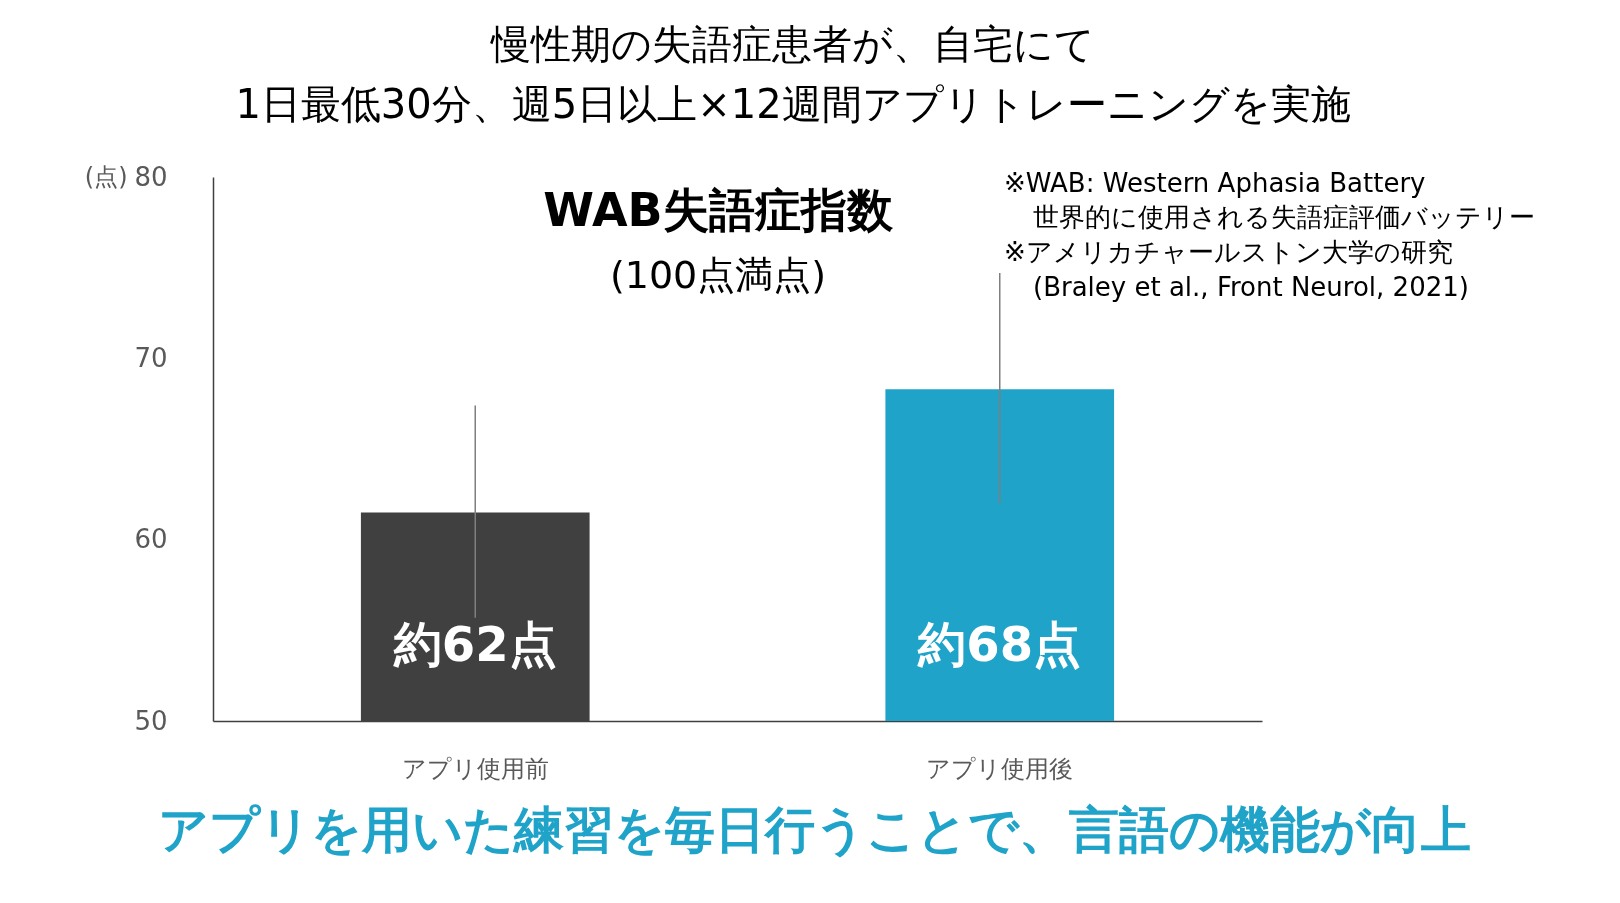 This screenshot has width=1620, height=903. I want to click on y-tick-label: 50, so click(151, 720).